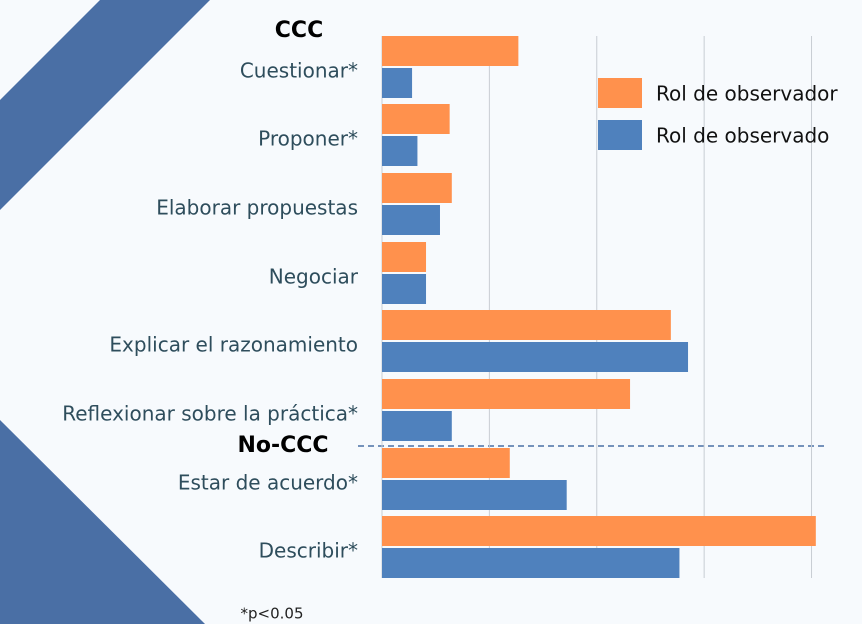 The height and width of the screenshot is (624, 862). Describe the element at coordinates (299, 71) in the screenshot. I see `category-label: Cuestionar*` at that location.